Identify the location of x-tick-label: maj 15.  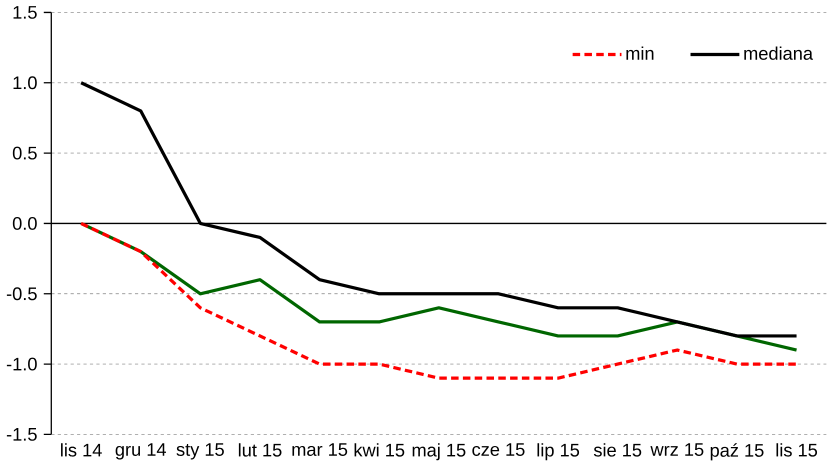
(439, 451).